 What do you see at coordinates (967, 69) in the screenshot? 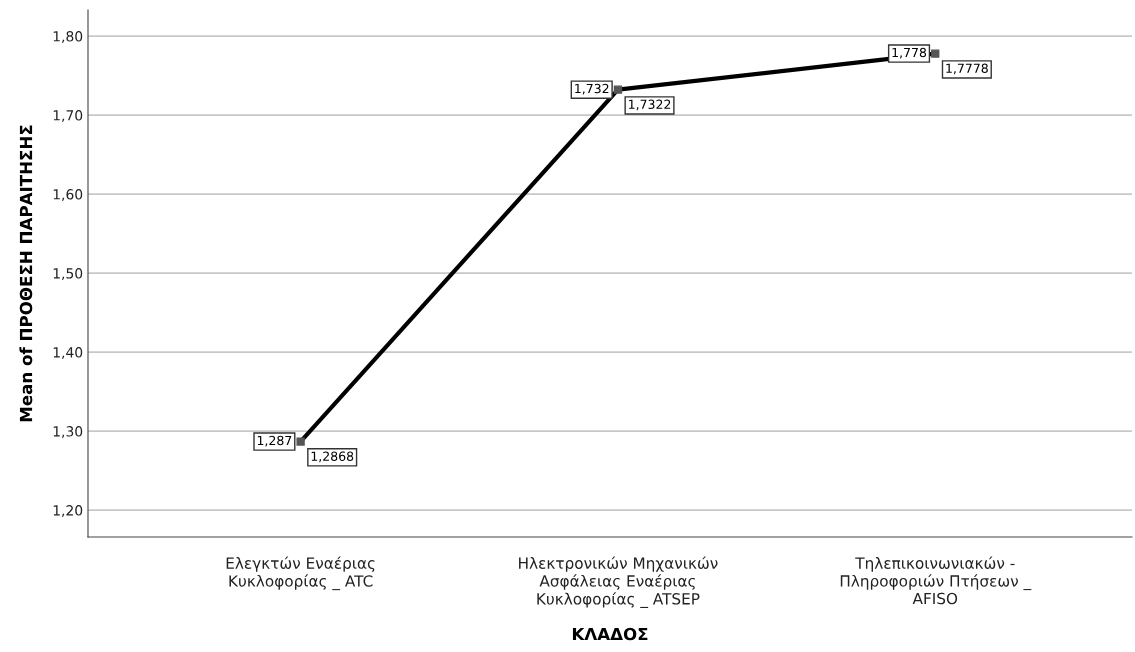
I see `data-label: 1,7778` at bounding box center [967, 69].